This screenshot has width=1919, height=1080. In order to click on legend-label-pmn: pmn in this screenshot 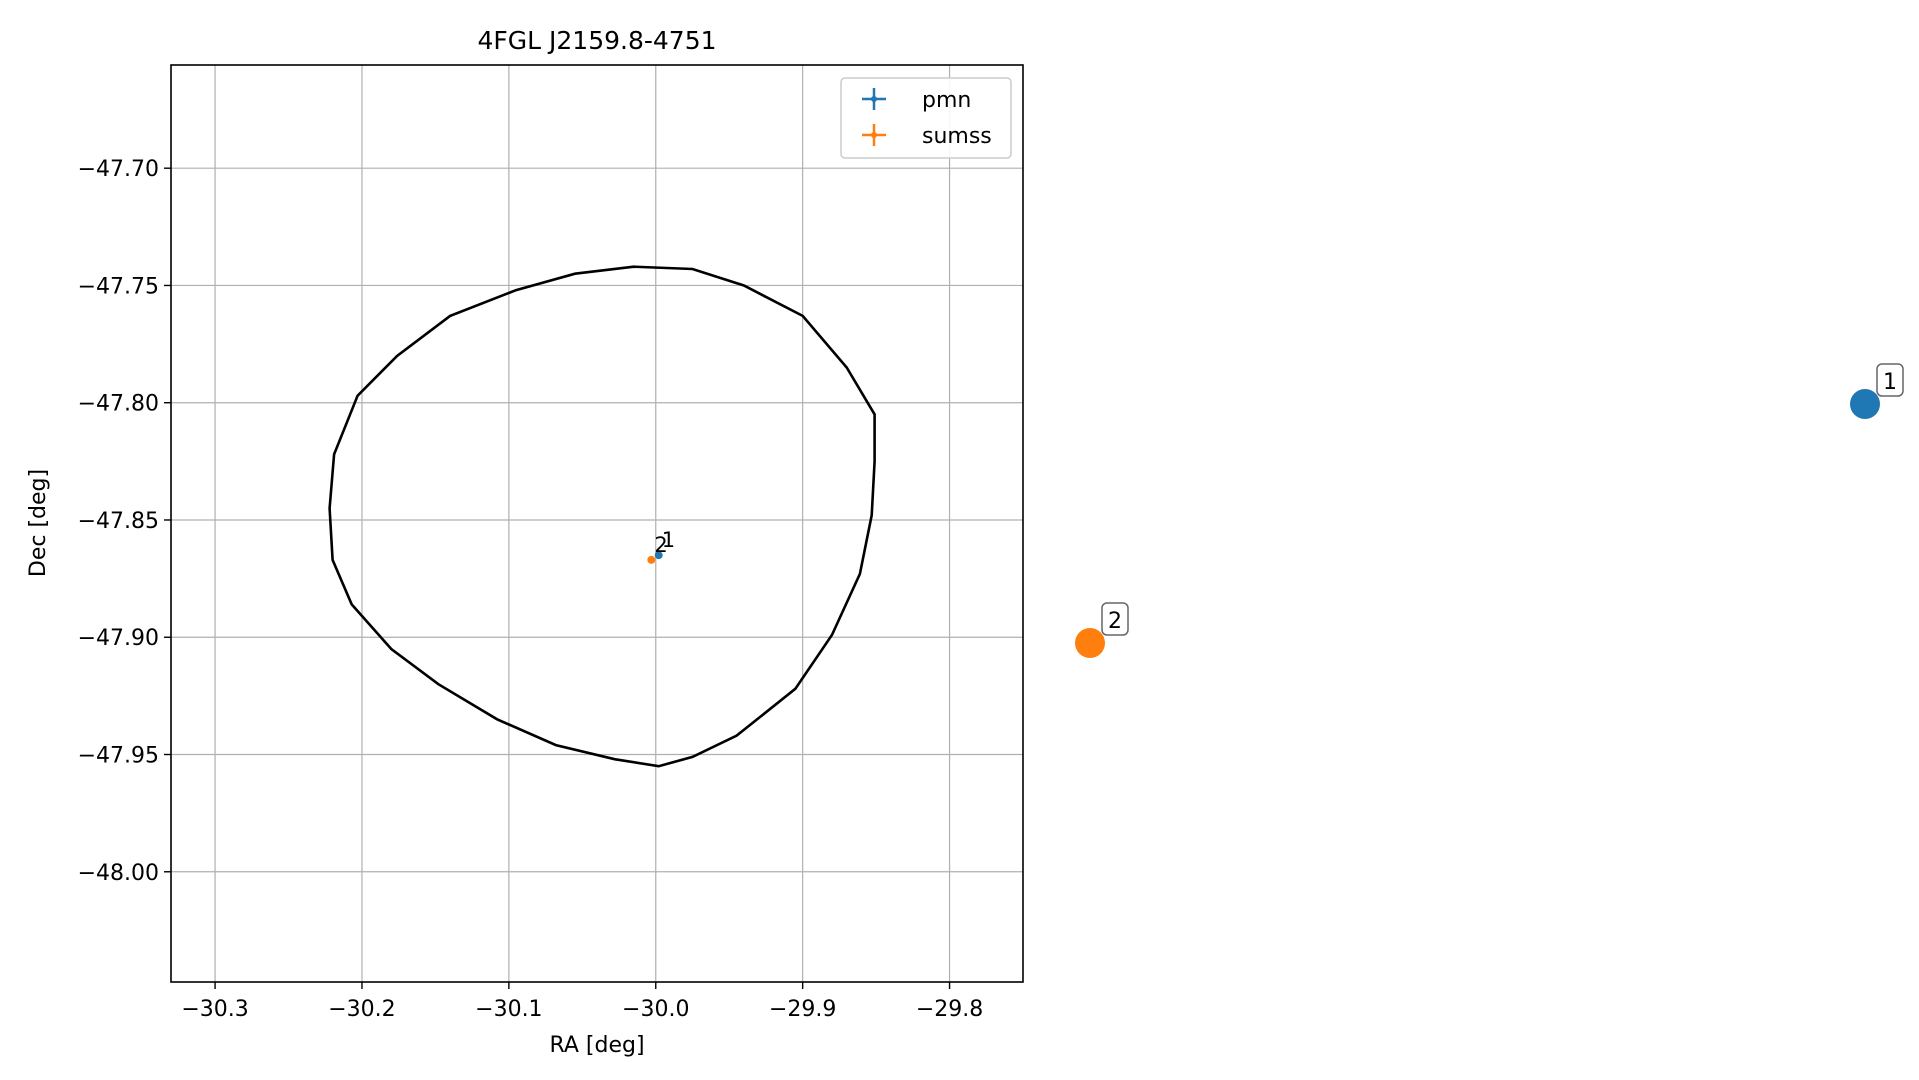, I will do `click(946, 100)`.